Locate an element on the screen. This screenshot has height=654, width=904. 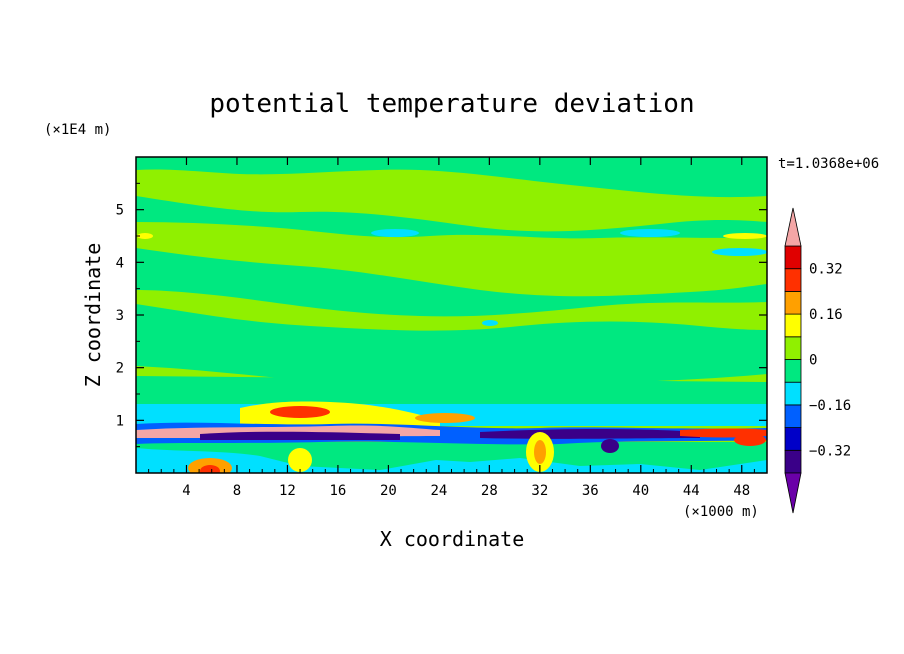
chart-title: potential temperature deviation is located at coordinates (451, 104).